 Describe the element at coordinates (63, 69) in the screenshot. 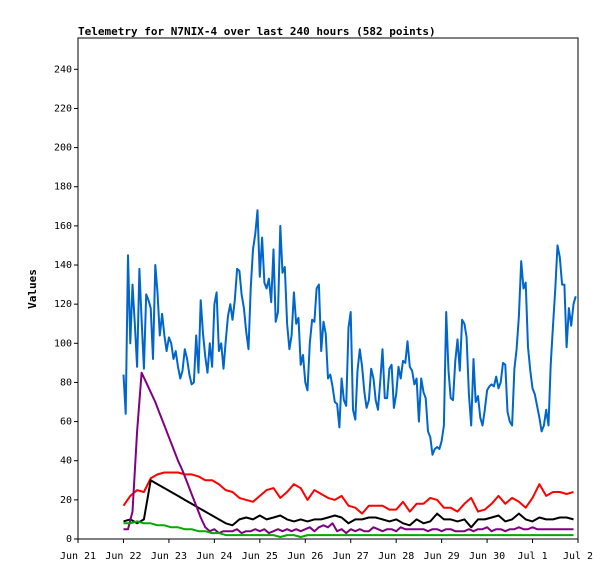

I see `y-tick-label: 240` at that location.